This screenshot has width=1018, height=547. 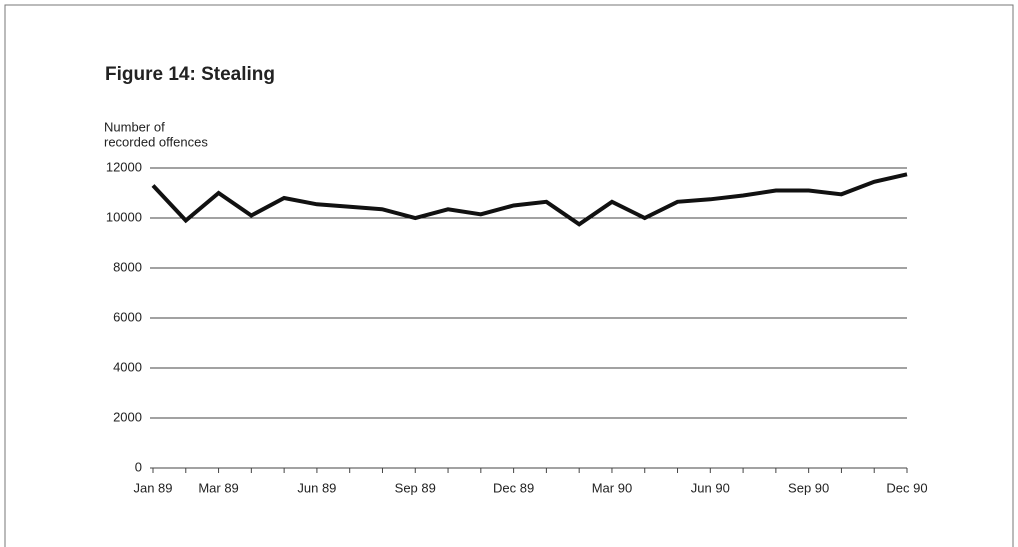 I want to click on y-tick-label: 12000, so click(x=124, y=166).